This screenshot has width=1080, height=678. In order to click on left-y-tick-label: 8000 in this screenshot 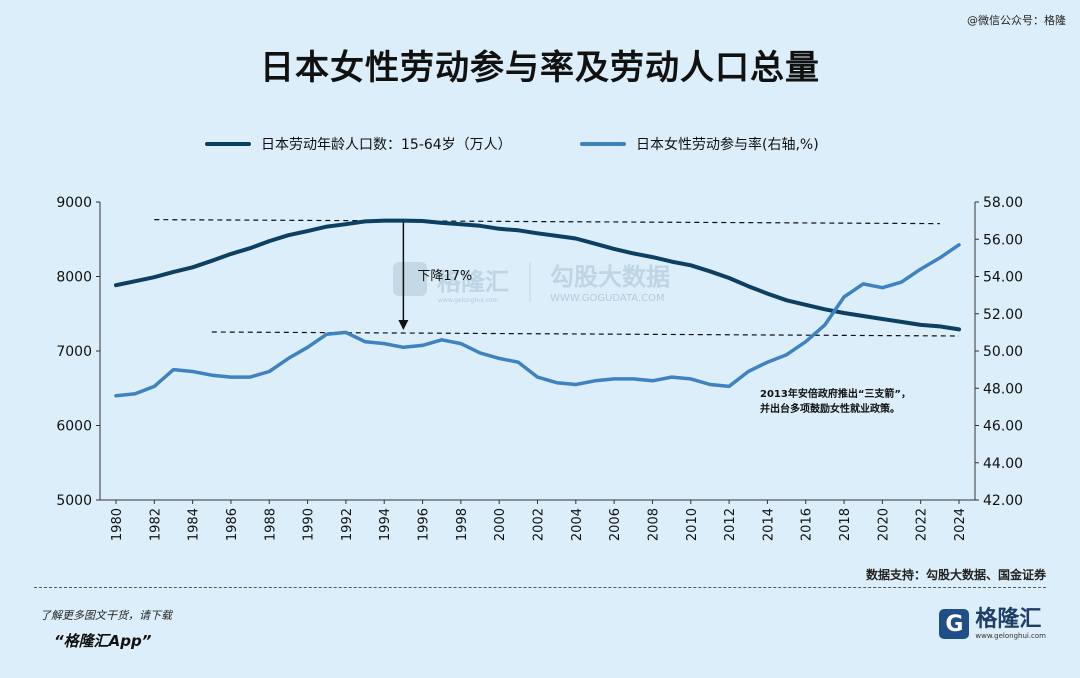, I will do `click(74, 278)`.